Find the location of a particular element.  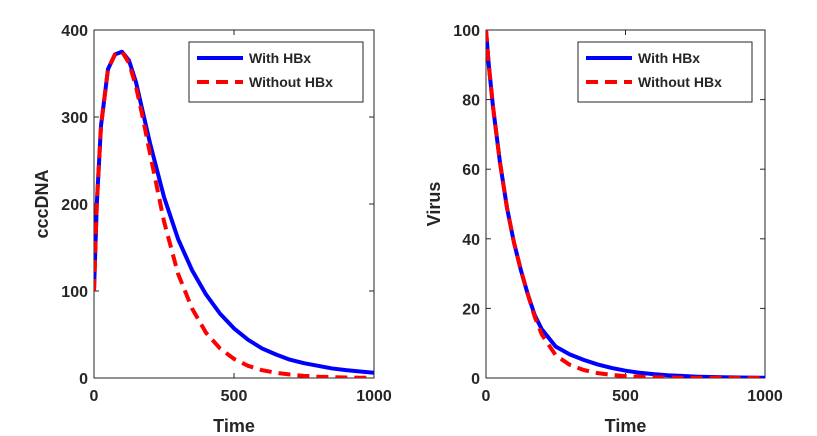

virus-ytick-label: 20 is located at coordinates (471, 309).